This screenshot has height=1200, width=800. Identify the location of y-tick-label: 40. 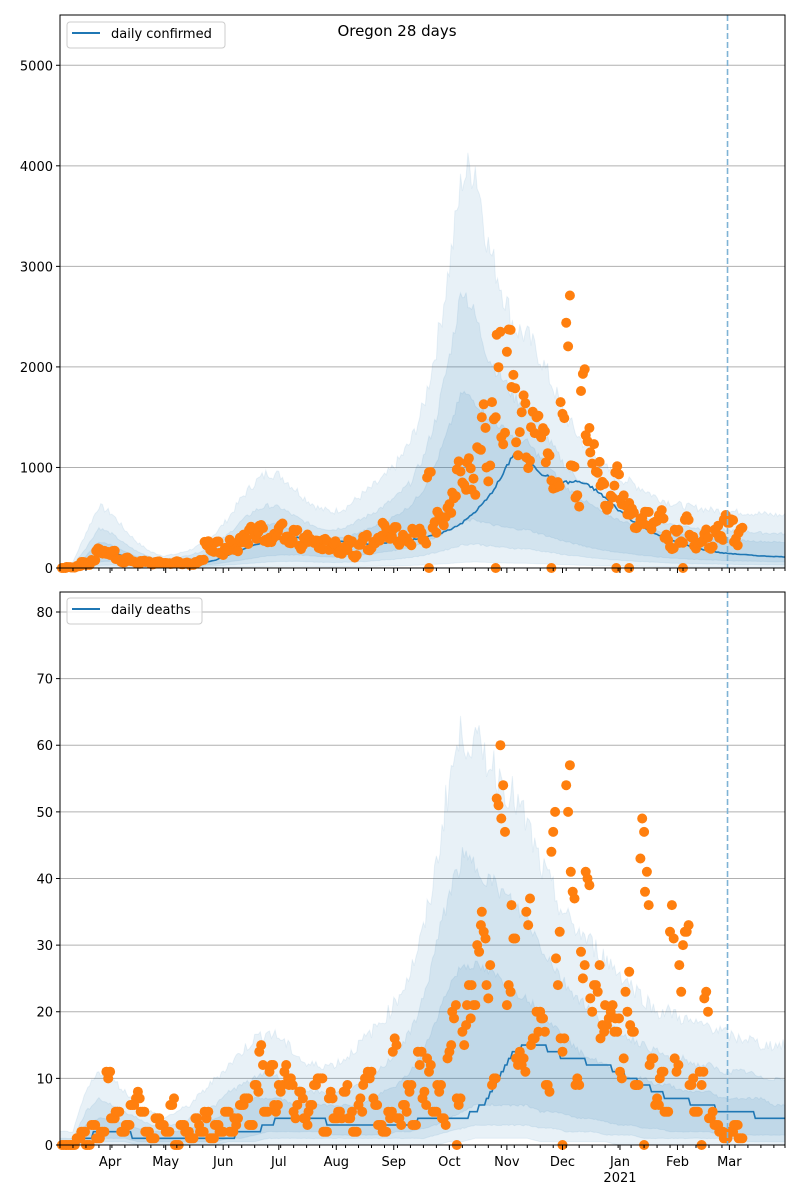
(44, 879).